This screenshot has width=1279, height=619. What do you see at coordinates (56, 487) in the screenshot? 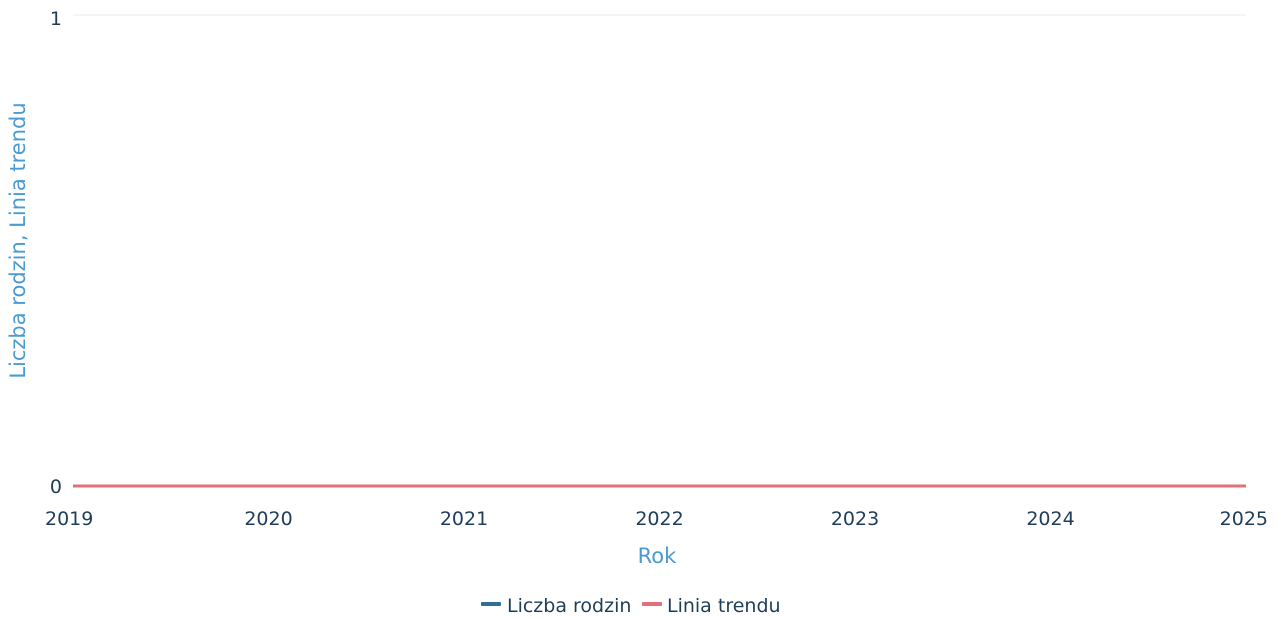
I see `y-tick-label-0: 0` at bounding box center [56, 487].